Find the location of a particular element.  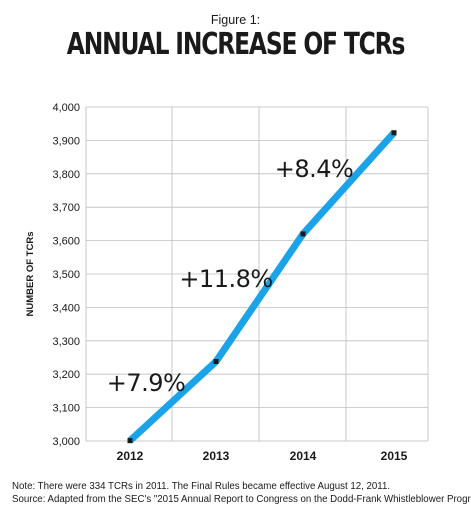

y-tick-label: 3,700 is located at coordinates (66, 208).